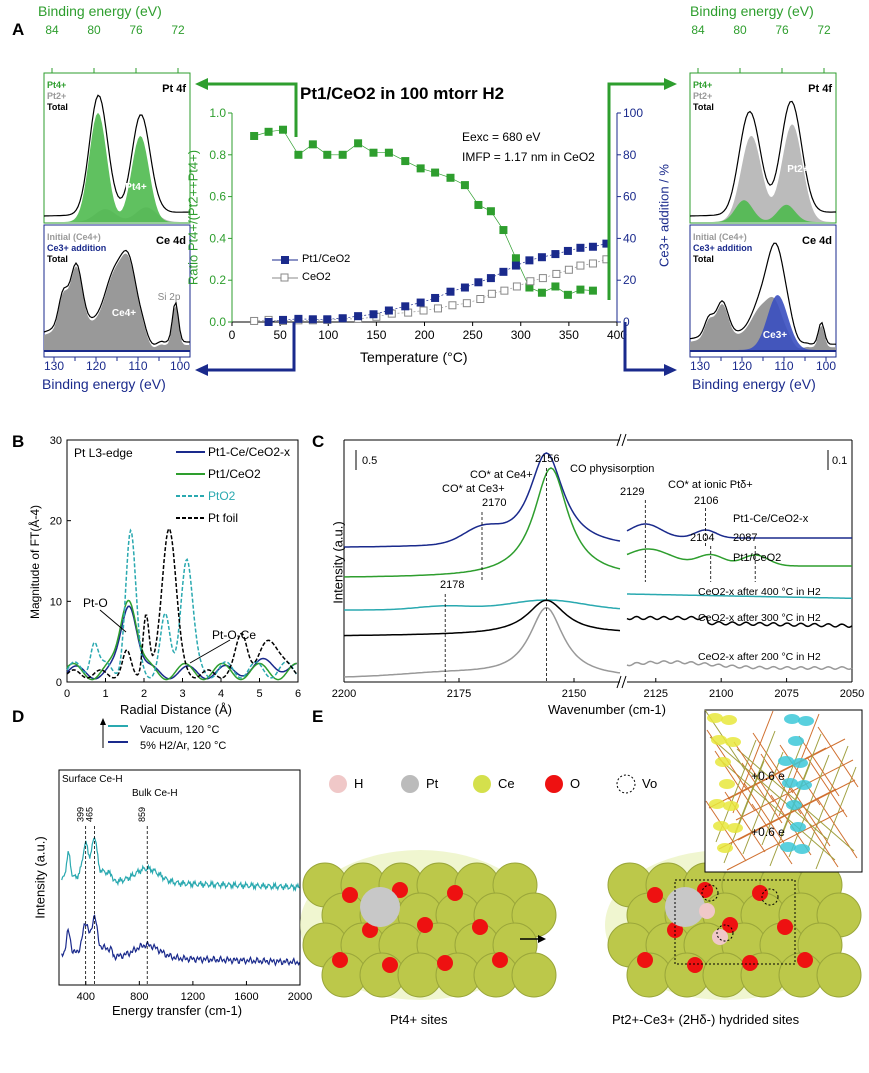 Image resolution: width=869 pixels, height=1073 pixels. What do you see at coordinates (703, 107) in the screenshot?
I see `pt4f-legend-item: Total` at bounding box center [703, 107].